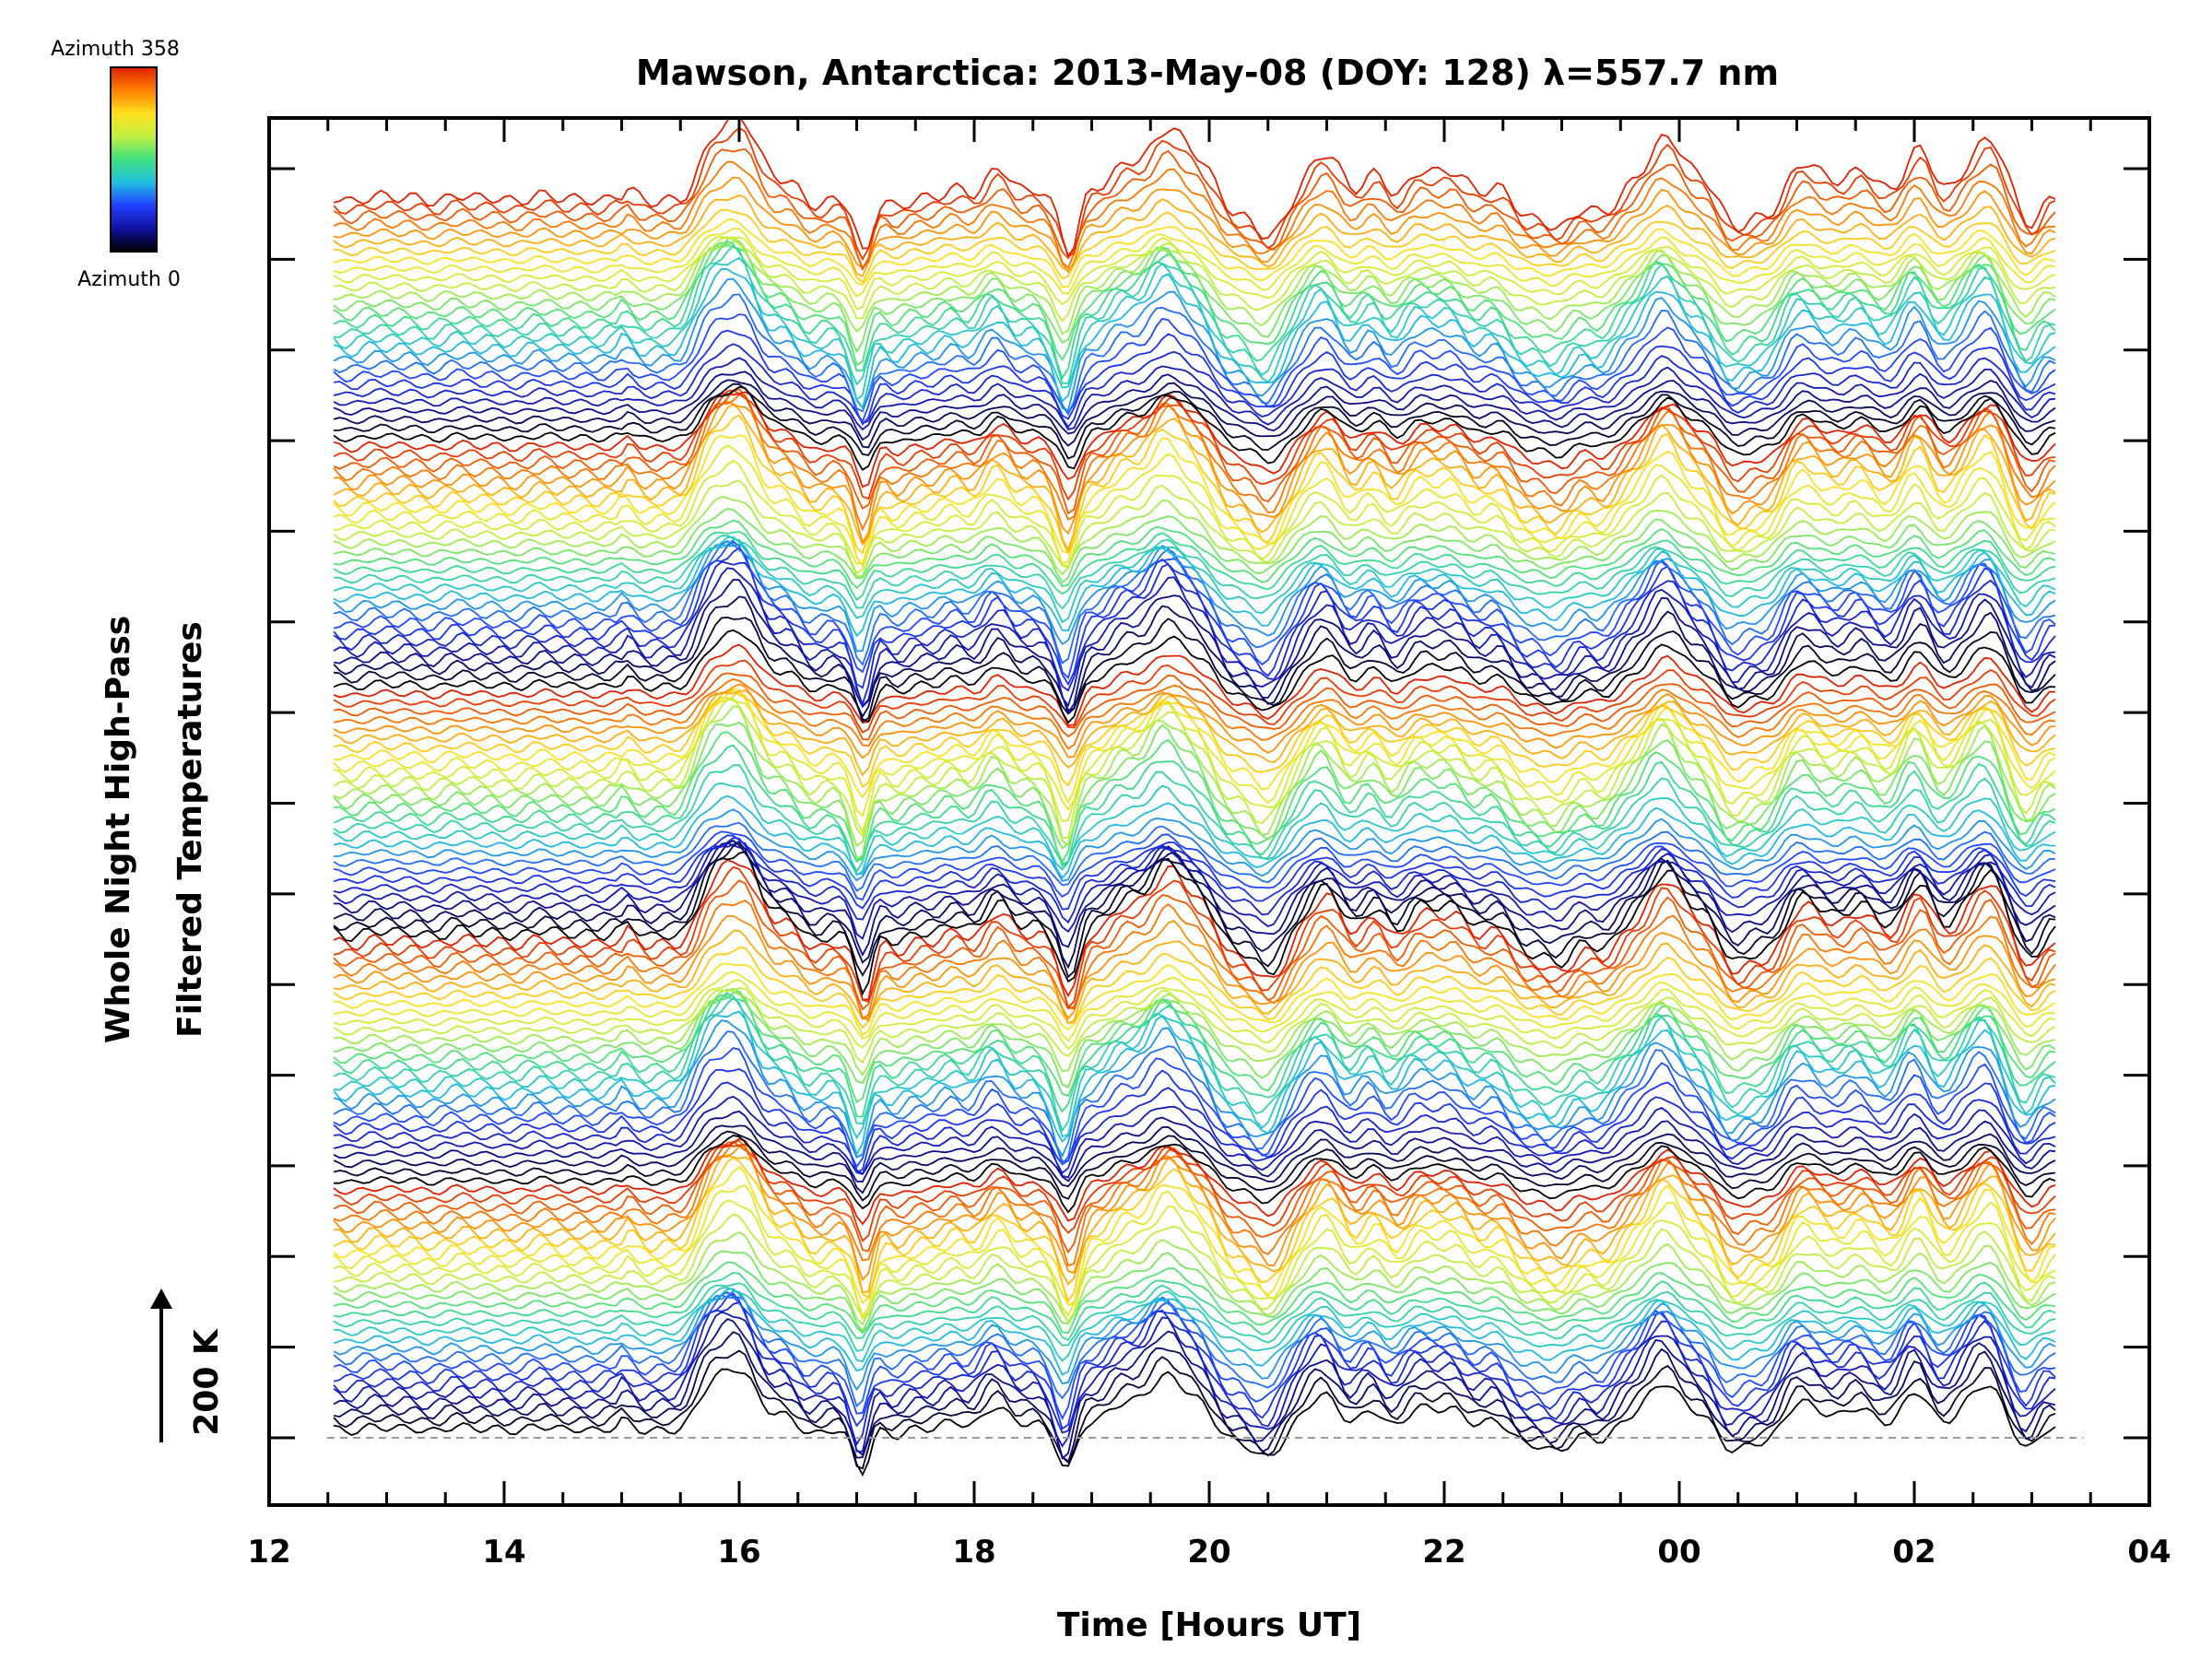  What do you see at coordinates (1209, 1625) in the screenshot?
I see `x-axis-label: Time [Hours UT]` at bounding box center [1209, 1625].